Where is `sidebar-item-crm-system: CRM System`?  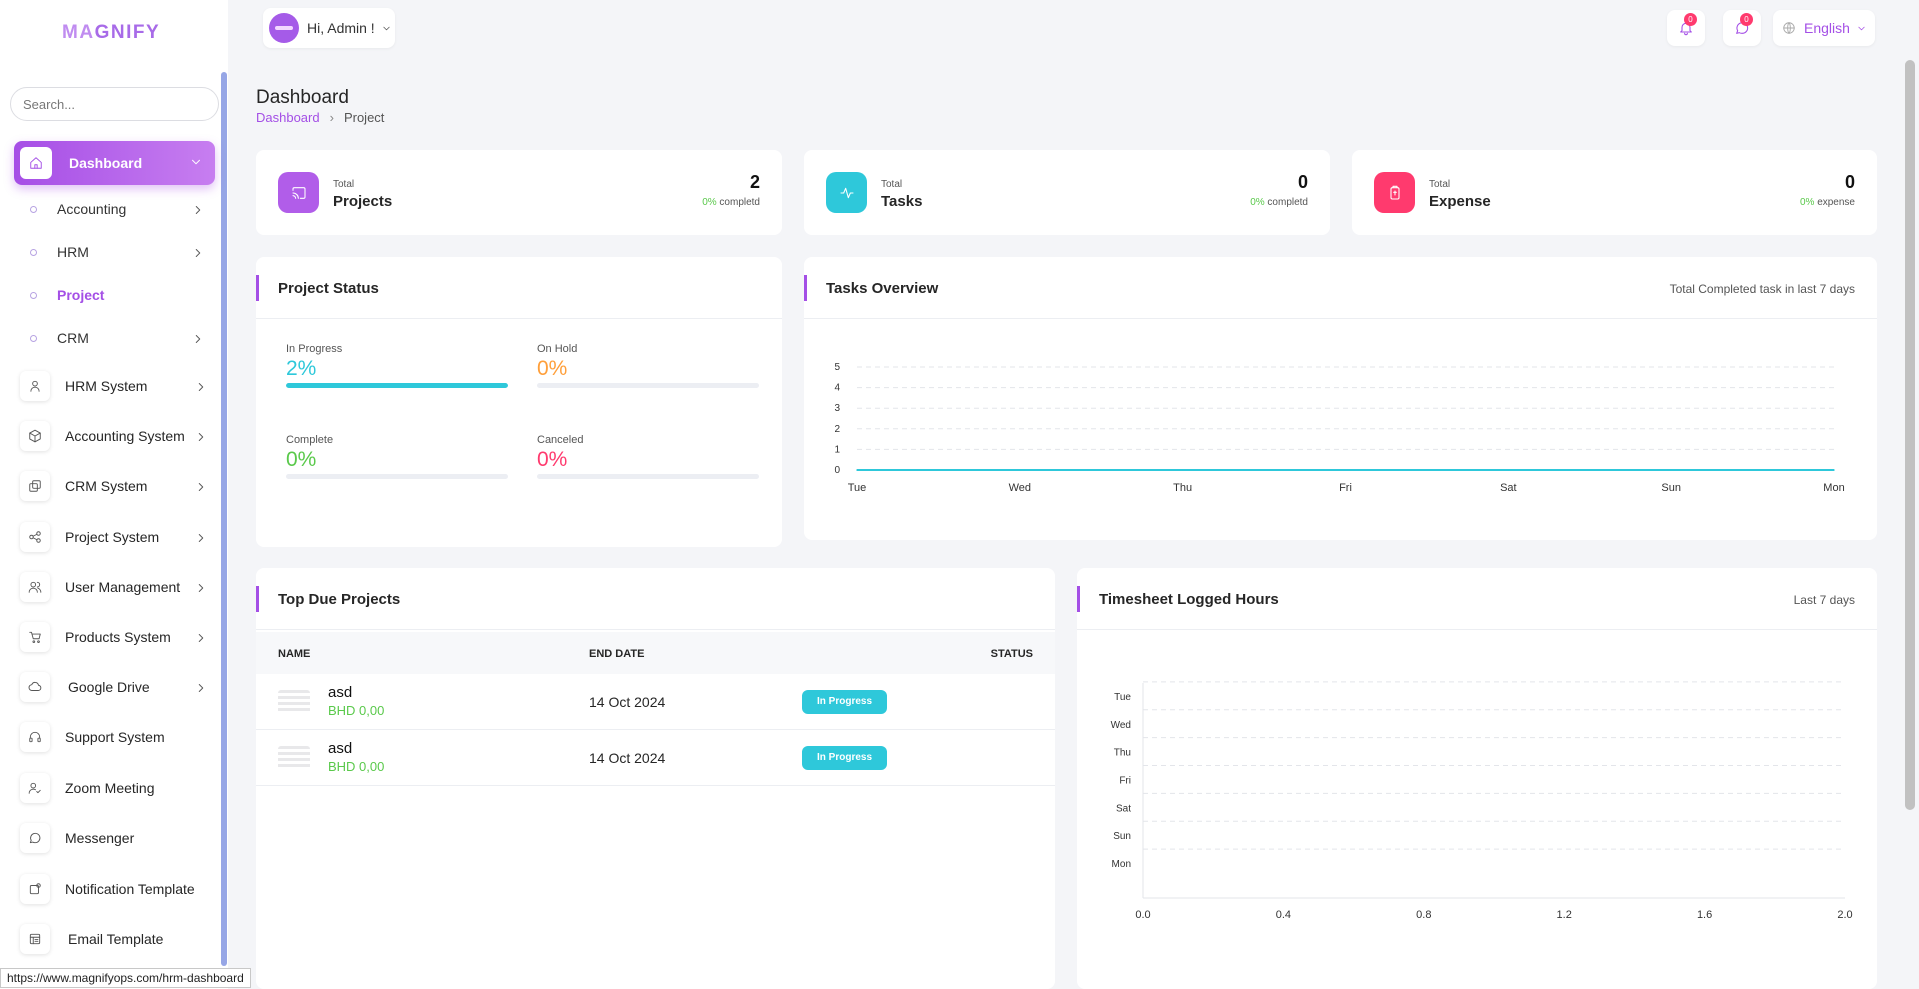 sidebar-item-crm-system: CRM System is located at coordinates (114, 486).